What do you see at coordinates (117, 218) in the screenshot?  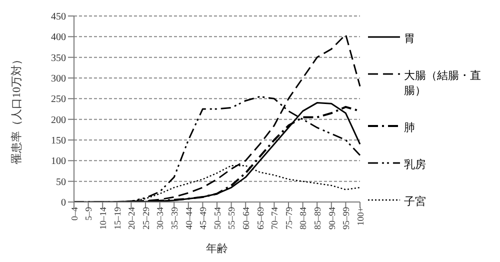 I see `x-tick-label: 15–19` at bounding box center [117, 218].